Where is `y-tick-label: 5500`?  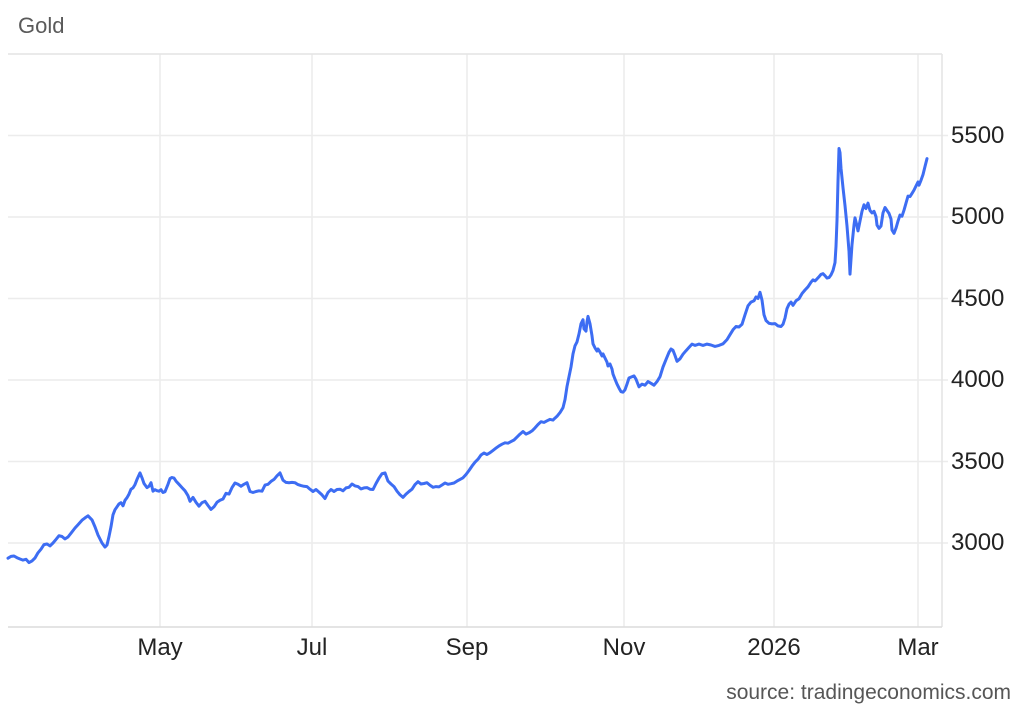
y-tick-label: 5500 is located at coordinates (978, 135).